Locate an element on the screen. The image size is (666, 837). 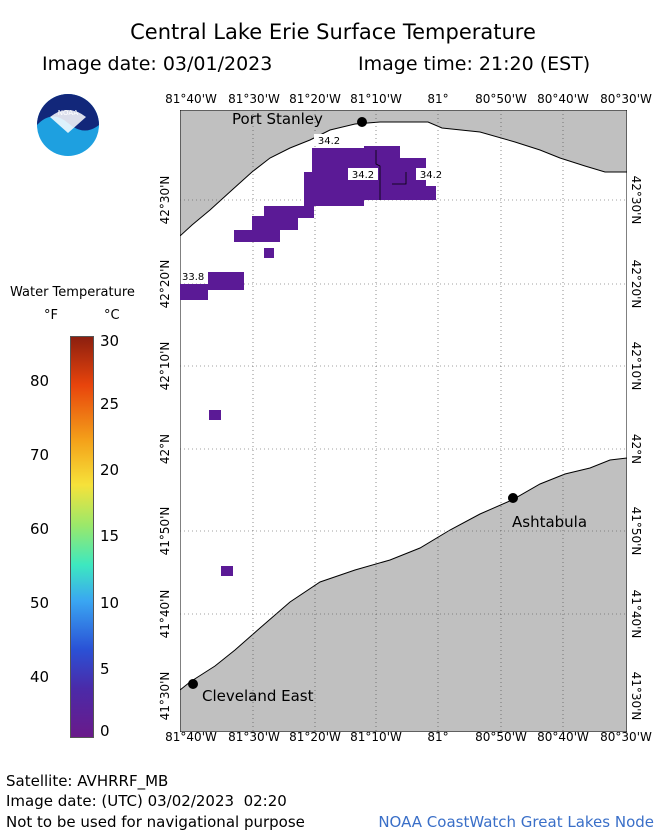
temperature-color-scale is located at coordinates (82, 537).